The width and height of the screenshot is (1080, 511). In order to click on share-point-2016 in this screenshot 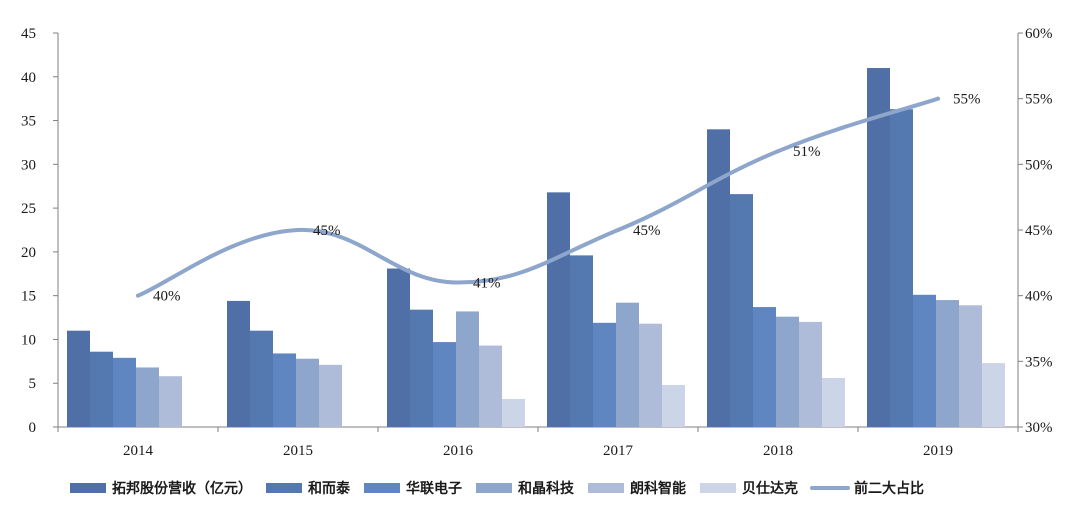, I will do `click(458, 282)`.